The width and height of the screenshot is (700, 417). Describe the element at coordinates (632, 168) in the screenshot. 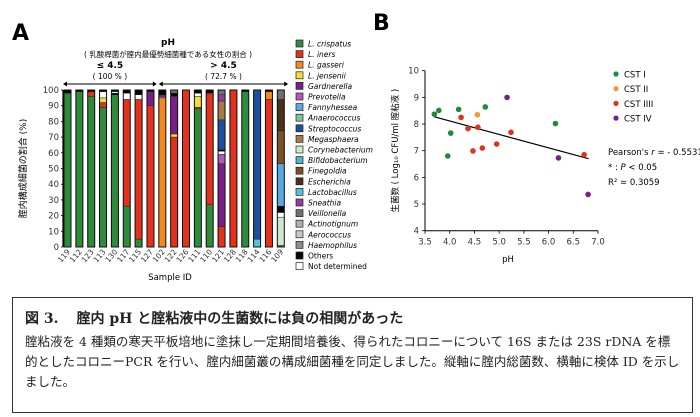

I see `p-value: * : P < 0.05` at that location.